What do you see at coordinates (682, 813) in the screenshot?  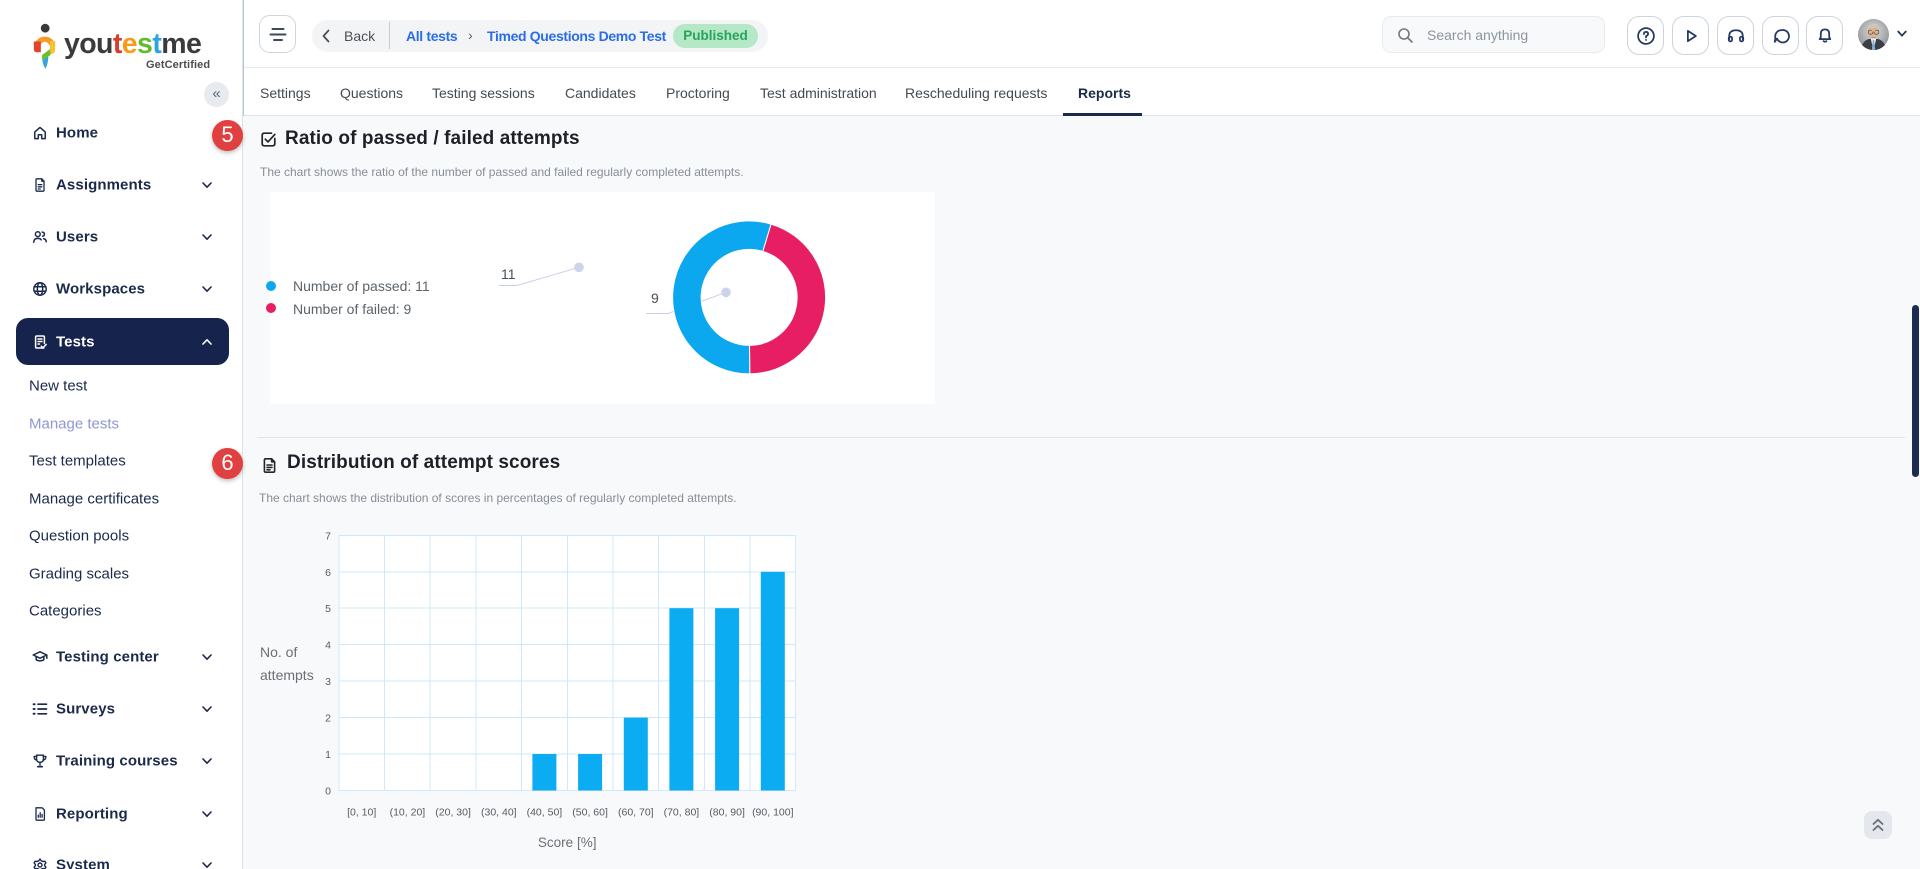 I see `svg-text: (70, 80]` at bounding box center [682, 813].